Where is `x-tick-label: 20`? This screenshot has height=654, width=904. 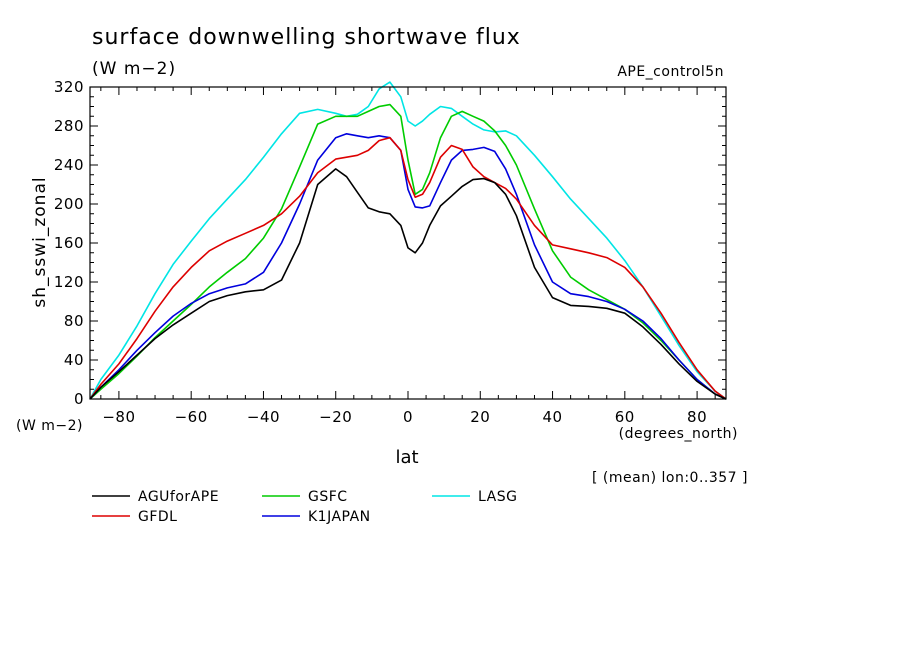 x-tick-label: 20 is located at coordinates (480, 417).